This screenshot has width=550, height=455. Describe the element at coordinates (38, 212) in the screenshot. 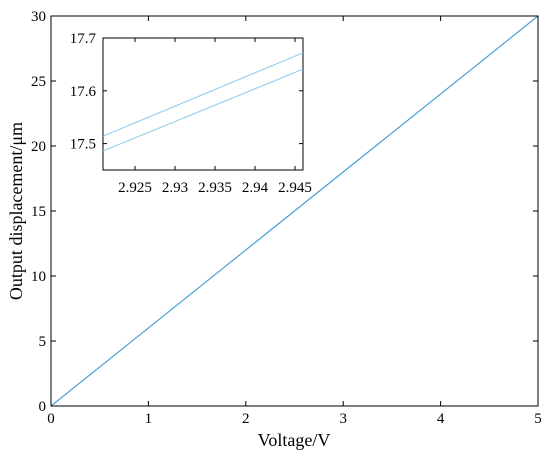

I see `y-tick-label: 15` at that location.